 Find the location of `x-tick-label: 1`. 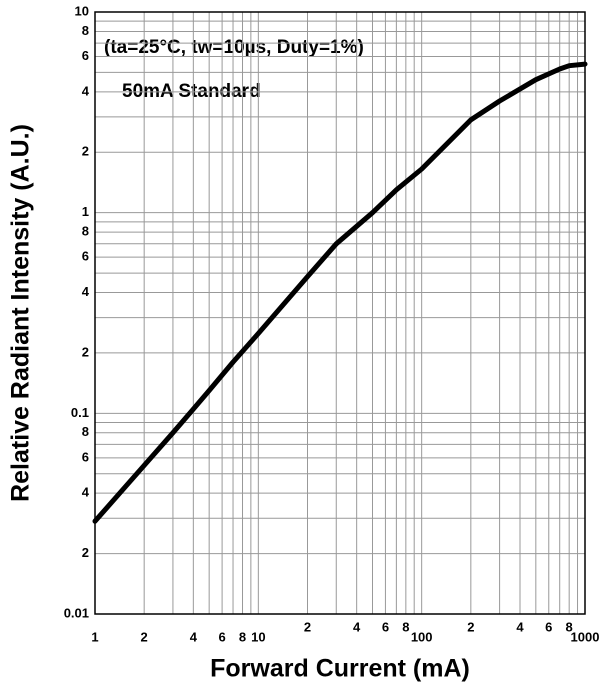

x-tick-label: 1 is located at coordinates (94, 636).